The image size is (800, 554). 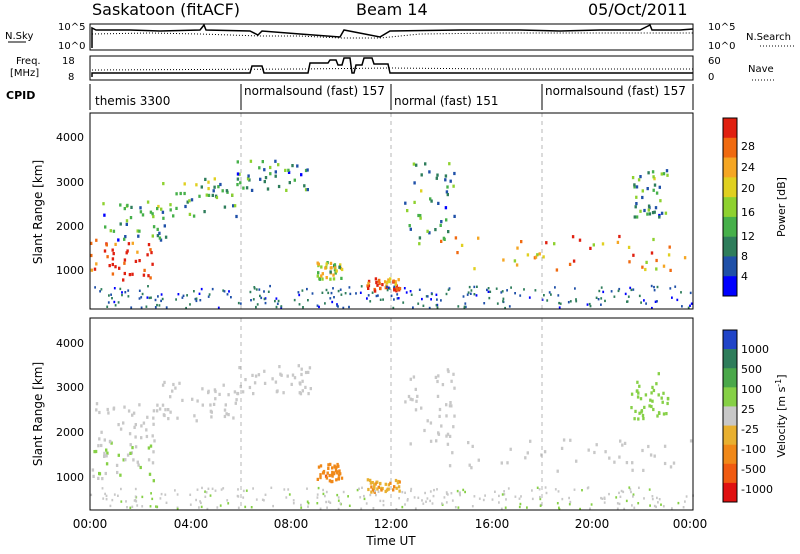 I want to click on velocity-cbar-tick-m100: -100, so click(x=753, y=449).